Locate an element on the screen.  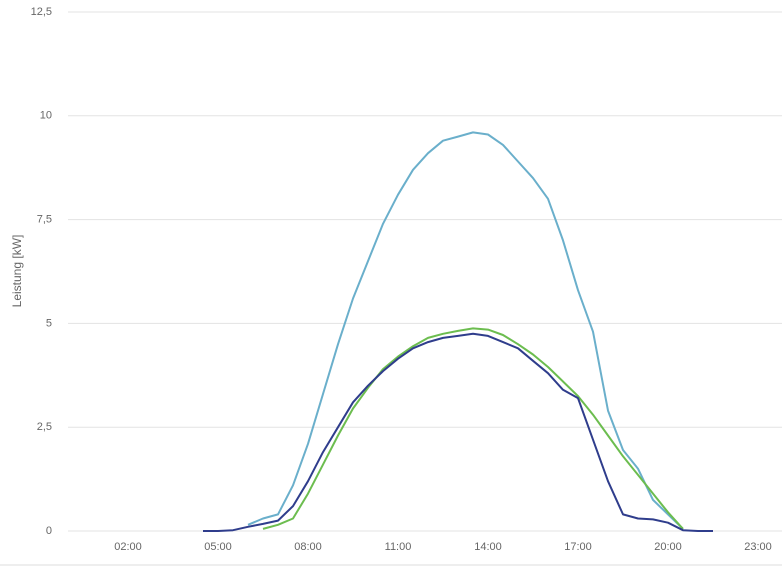
x-tick-label: 17:00 is located at coordinates (578, 547).